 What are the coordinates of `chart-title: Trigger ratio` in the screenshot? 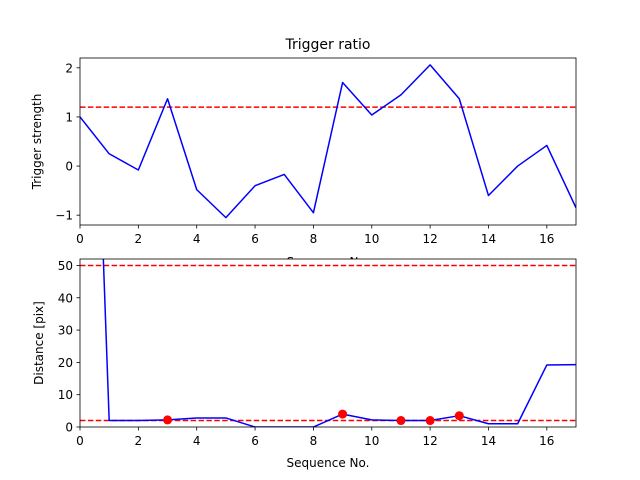 It's located at (327, 45).